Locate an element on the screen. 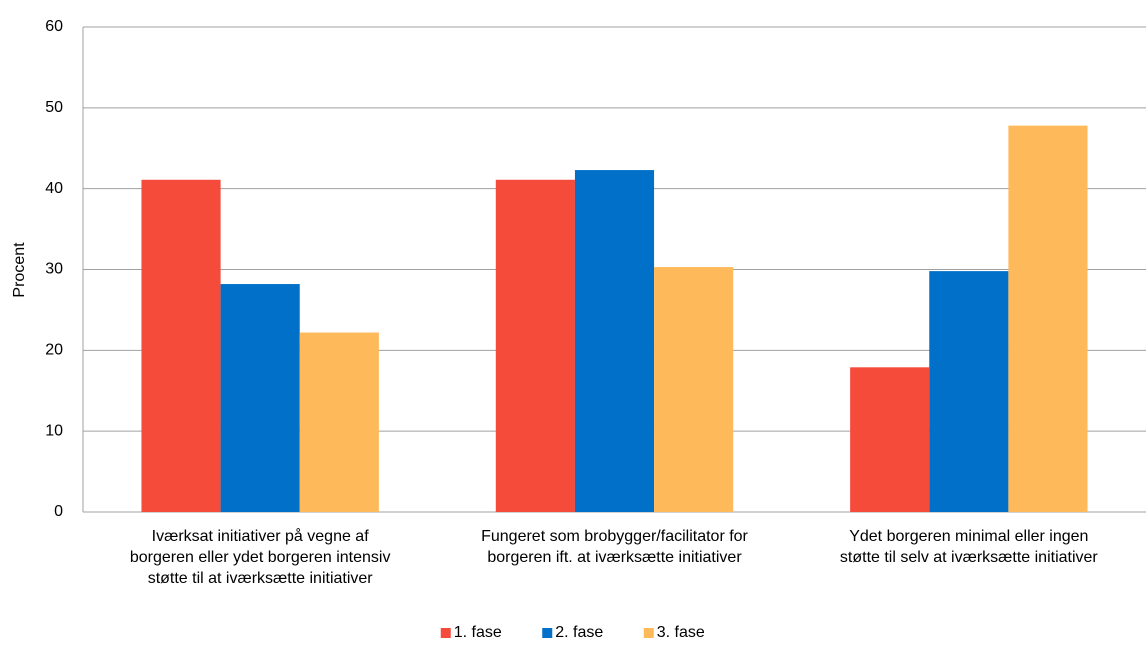  y-tick-label: 10 is located at coordinates (54, 430).